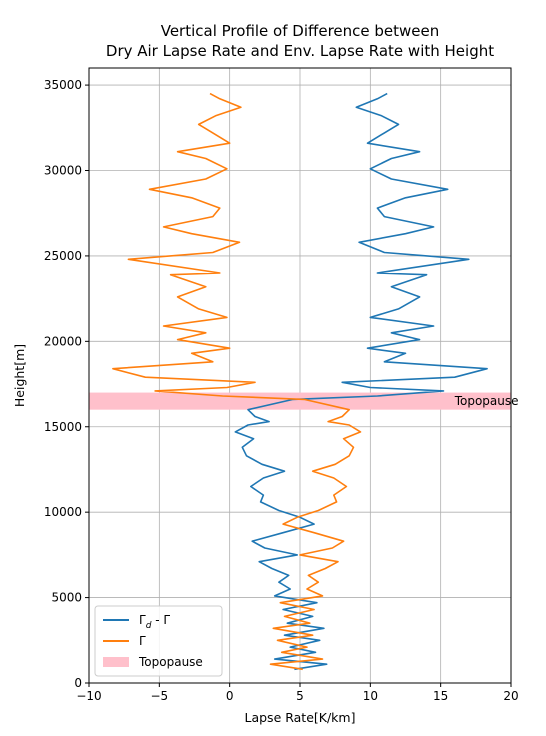  What do you see at coordinates (66, 598) in the screenshot?
I see `y-tick-label: 5000` at bounding box center [66, 598].